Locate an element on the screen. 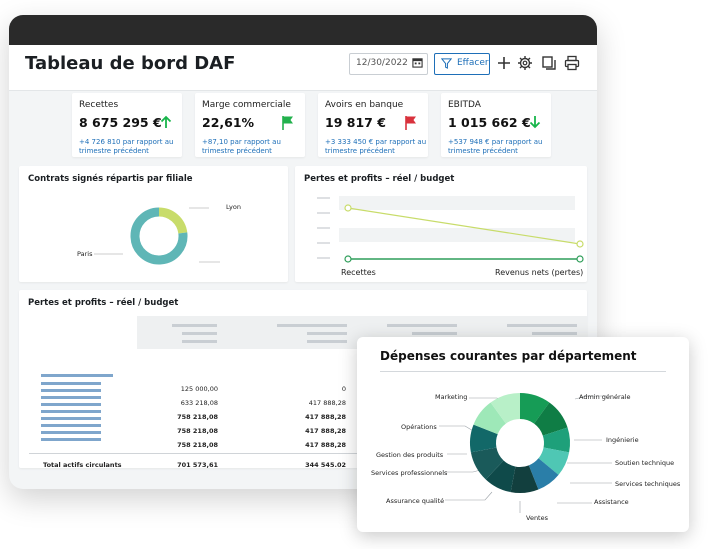  contracts-donut-chart is located at coordinates (157, 236).